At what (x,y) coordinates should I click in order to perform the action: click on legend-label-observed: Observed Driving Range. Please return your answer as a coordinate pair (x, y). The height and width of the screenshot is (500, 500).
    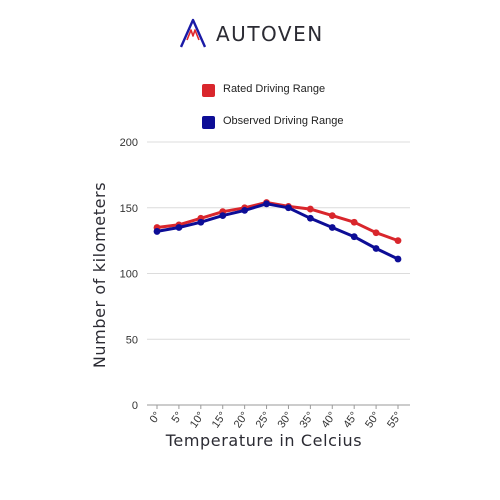
    Looking at the image, I should click on (283, 121).